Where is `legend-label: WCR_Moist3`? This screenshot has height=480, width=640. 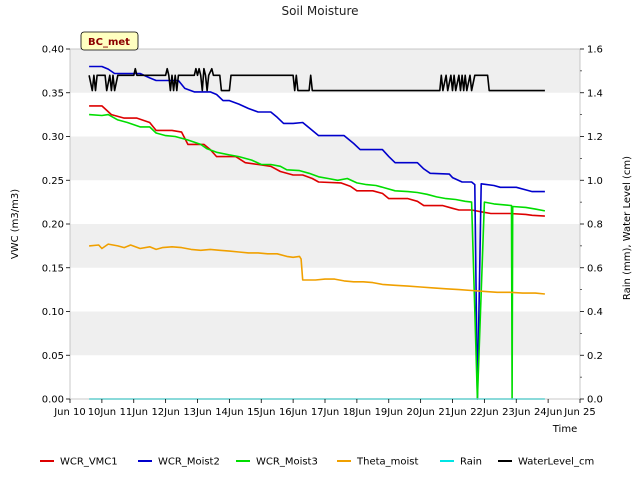
legend-label: WCR_Moist3 is located at coordinates (287, 462).